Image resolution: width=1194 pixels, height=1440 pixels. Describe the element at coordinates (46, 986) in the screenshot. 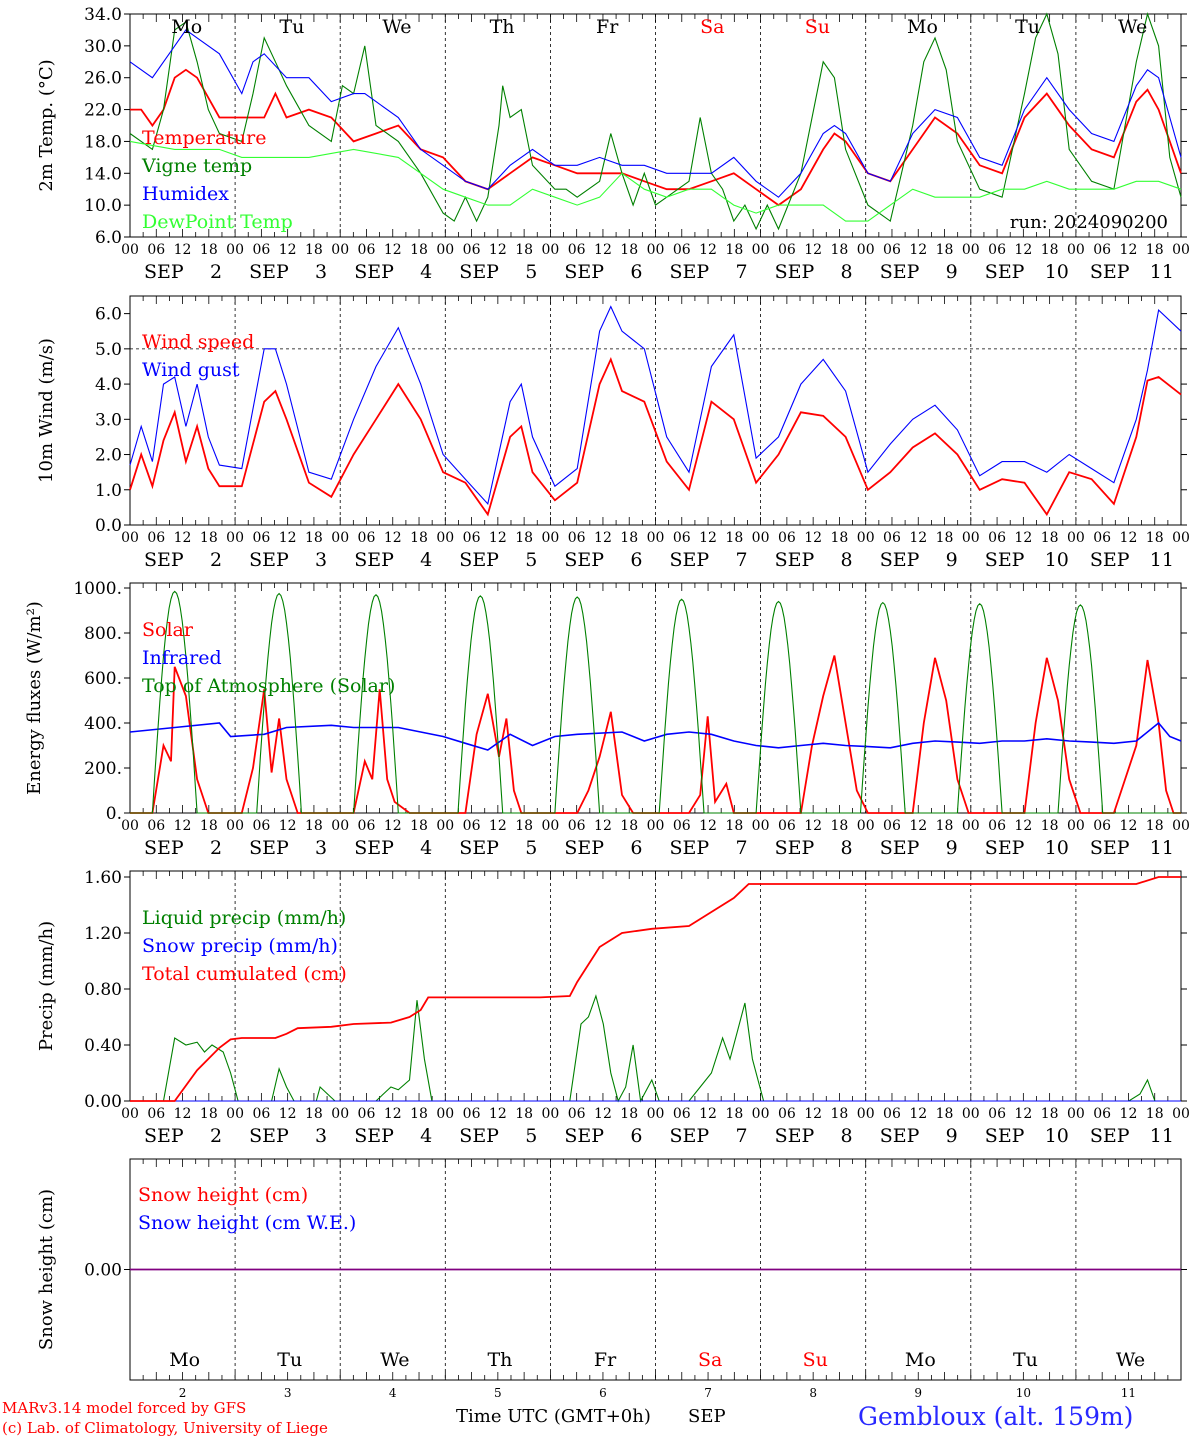

I see `y-axis-label: Precip (mm/h)` at that location.